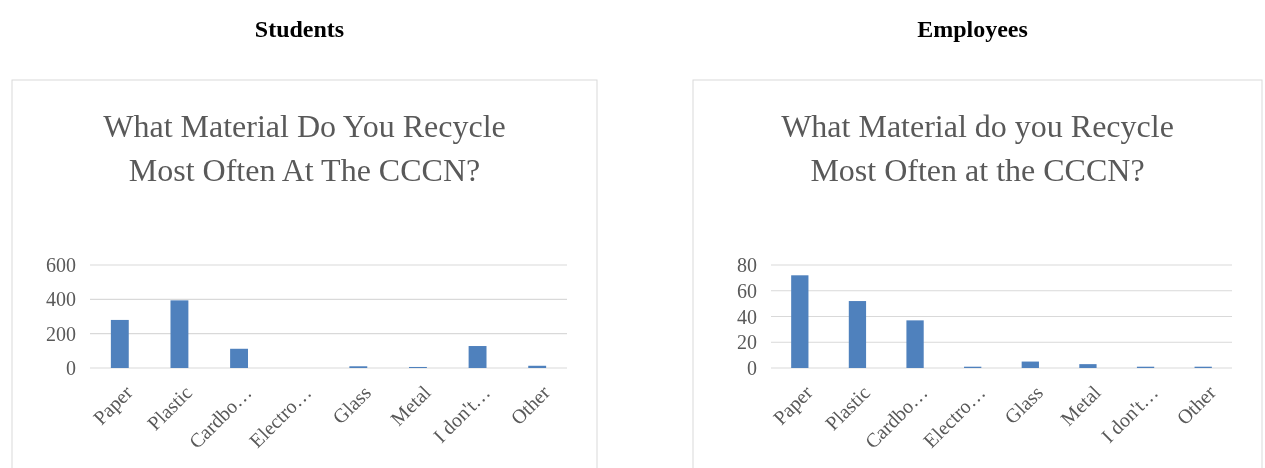 The height and width of the screenshot is (468, 1265). Describe the element at coordinates (747, 265) in the screenshot. I see `y-tick-label: 80` at that location.